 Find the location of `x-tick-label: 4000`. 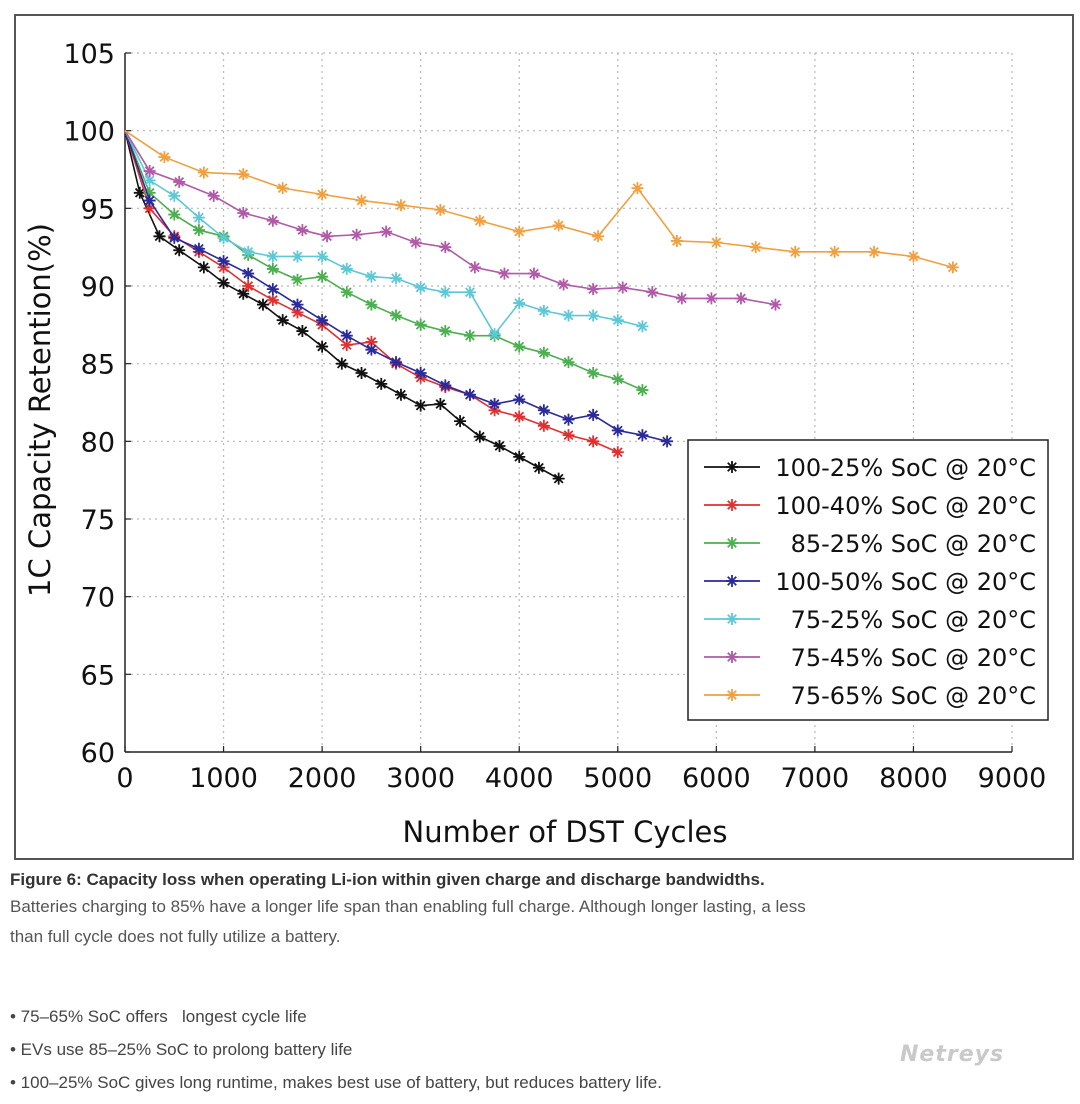

x-tick-label: 4000 is located at coordinates (519, 778).